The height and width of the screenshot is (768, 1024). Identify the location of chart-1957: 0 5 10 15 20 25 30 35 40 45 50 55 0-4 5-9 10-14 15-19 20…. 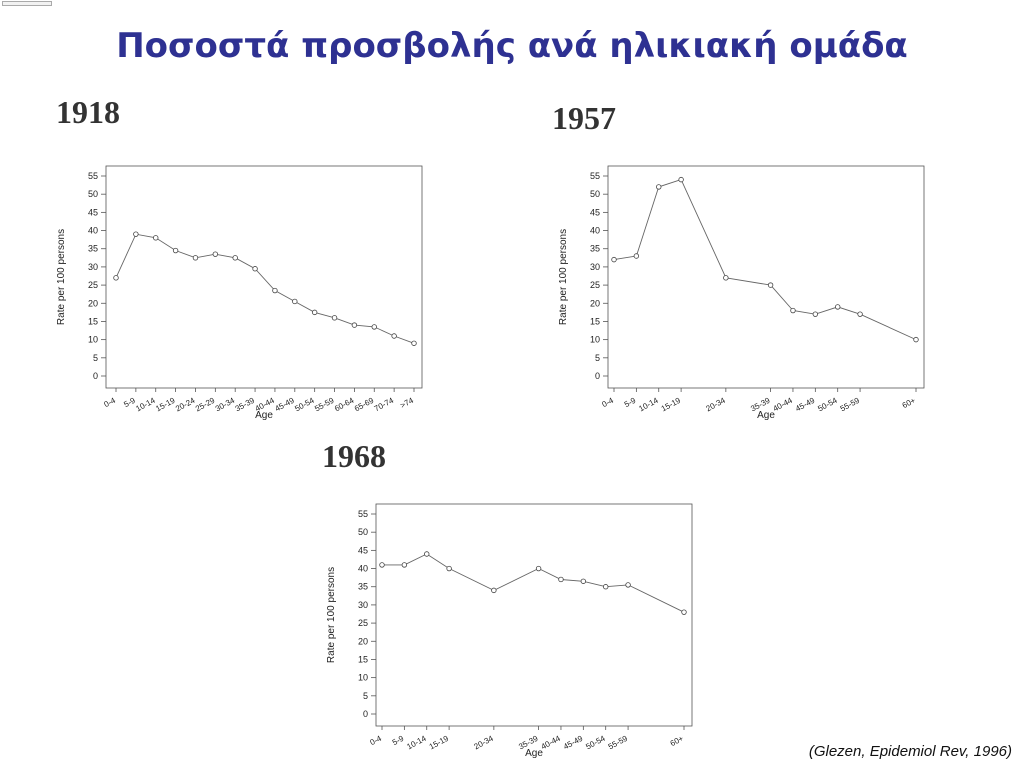
(741, 293).